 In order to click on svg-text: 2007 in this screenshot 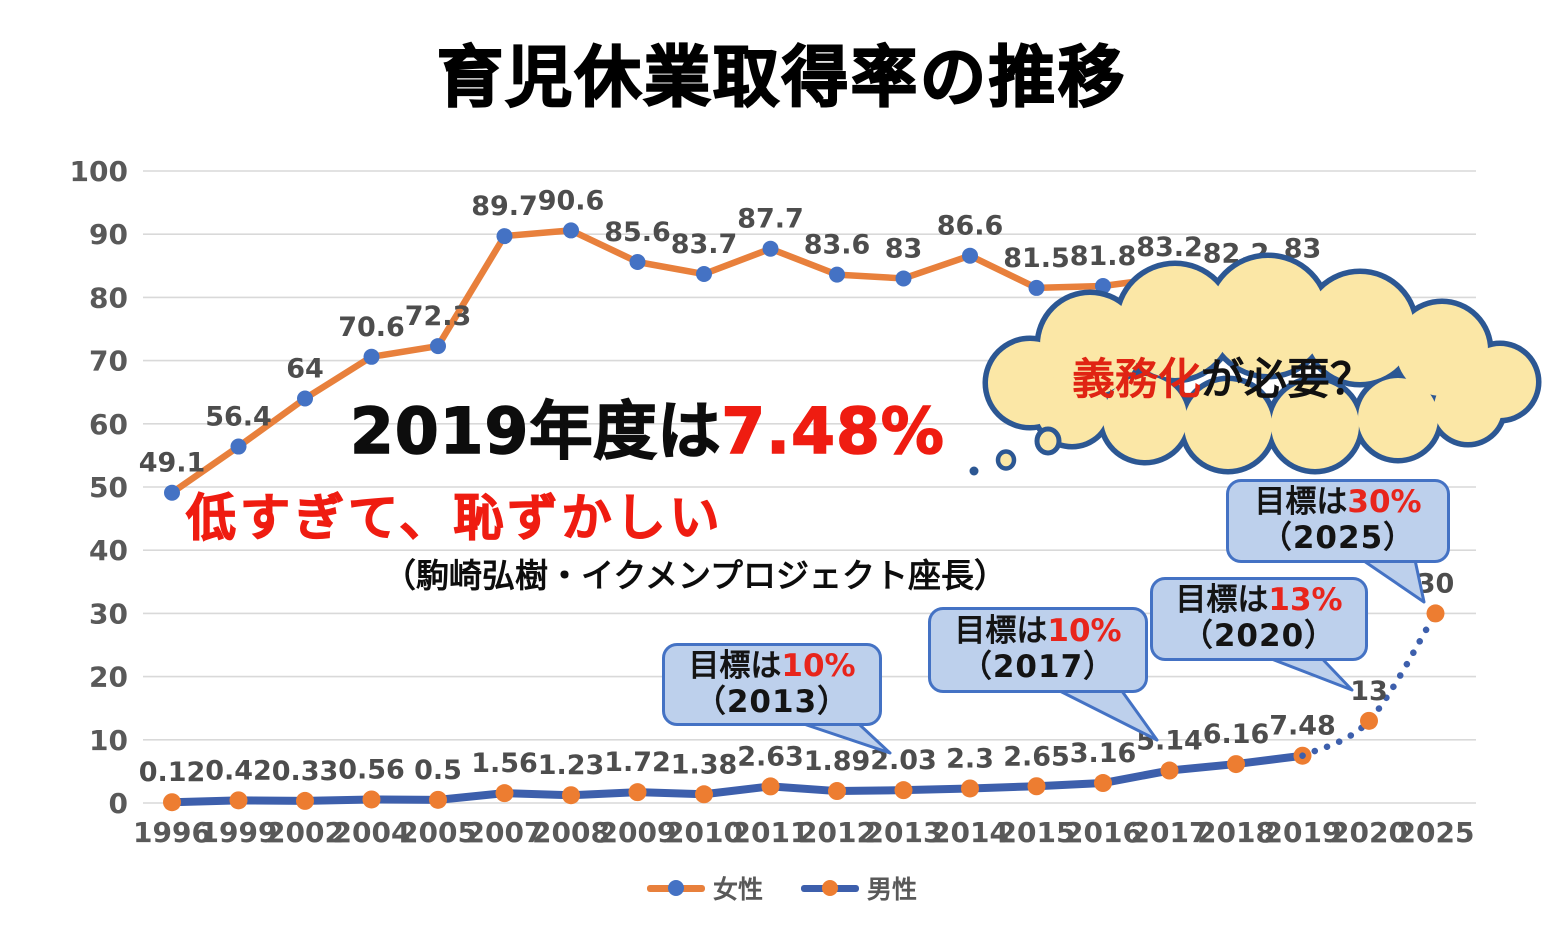, I will do `click(505, 832)`.